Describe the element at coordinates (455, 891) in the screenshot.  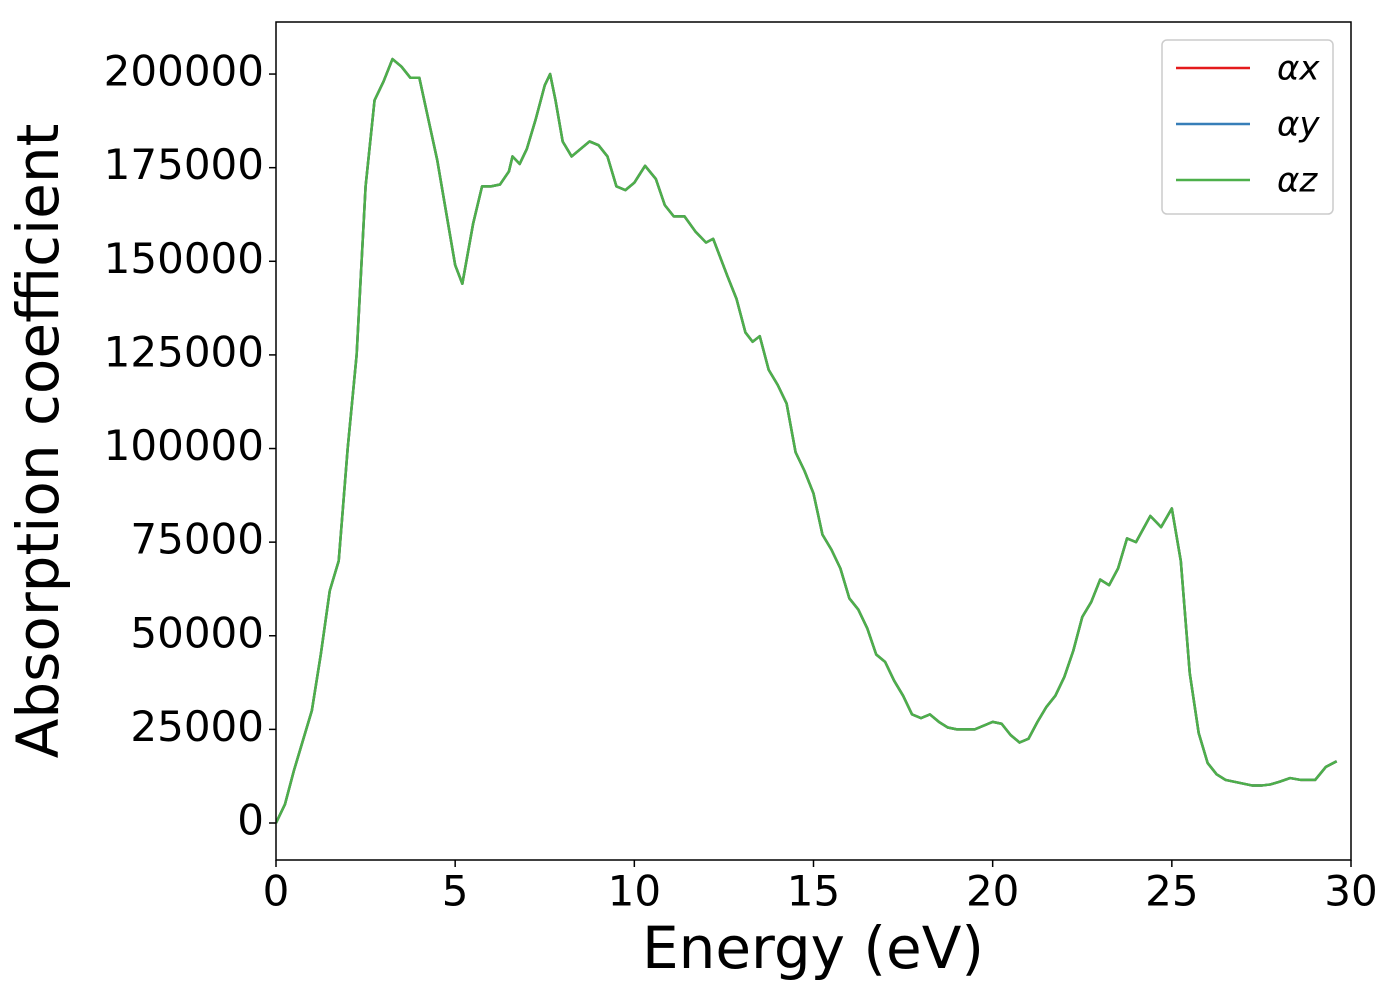
I see `x-tick-label: 5` at that location.